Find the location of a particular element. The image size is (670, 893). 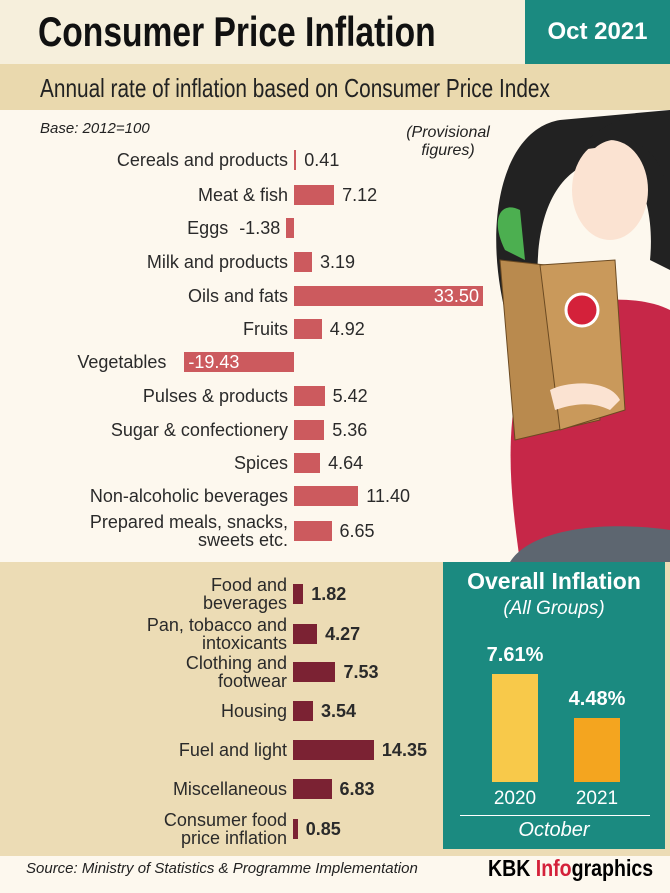

category-label: Non-alcoholic beverages is located at coordinates (188, 496).